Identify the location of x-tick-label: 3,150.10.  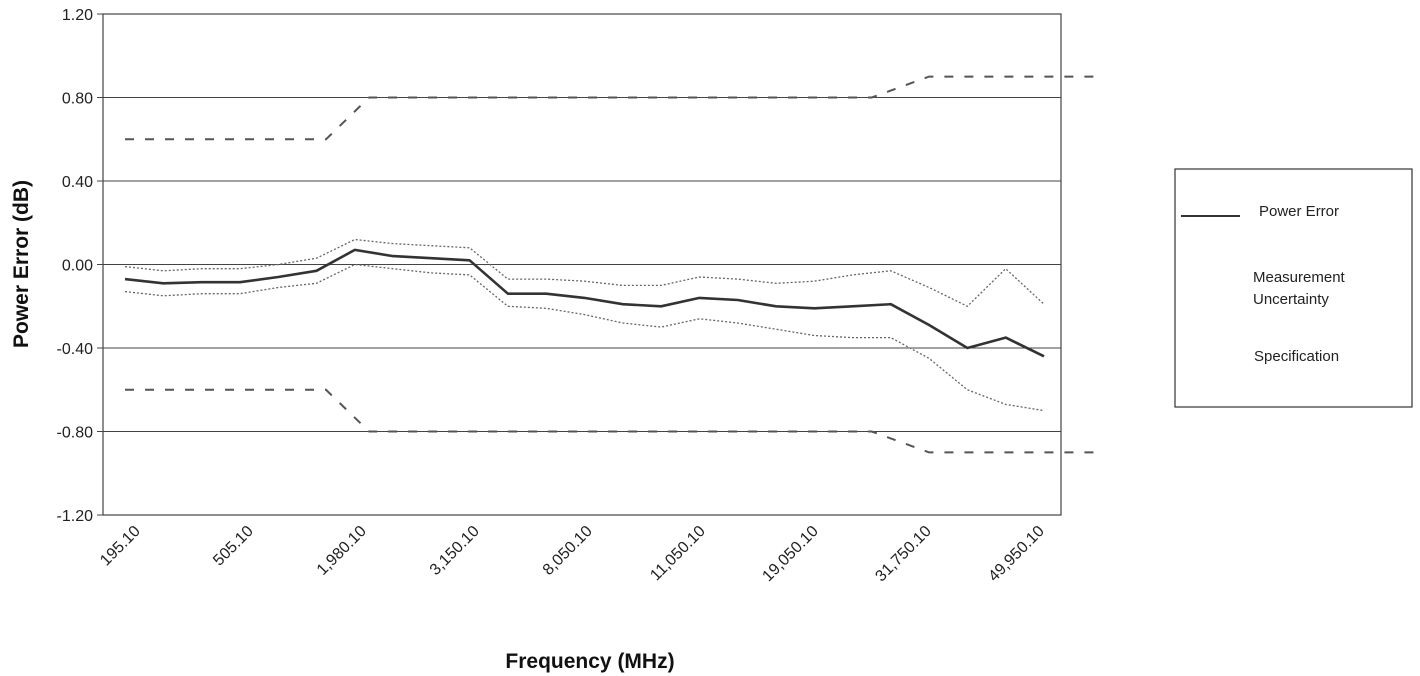
(455, 551).